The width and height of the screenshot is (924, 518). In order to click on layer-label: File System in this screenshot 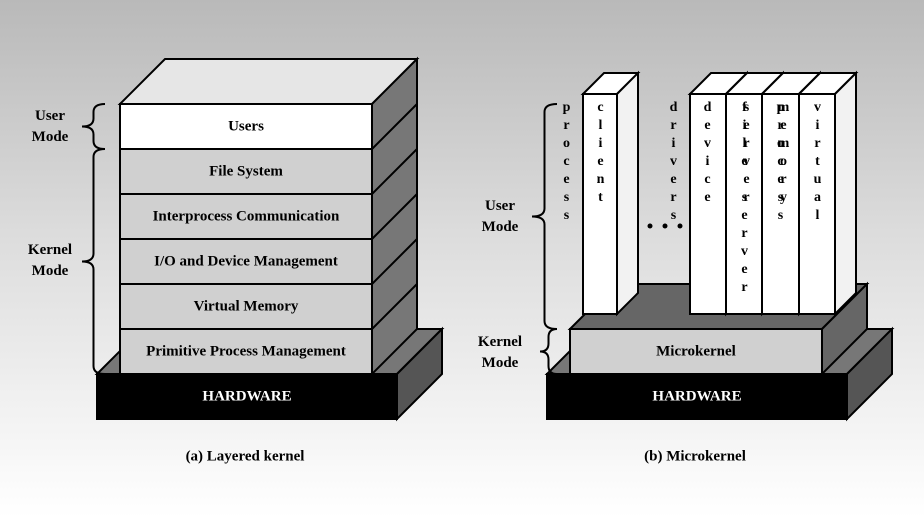, I will do `click(246, 171)`.